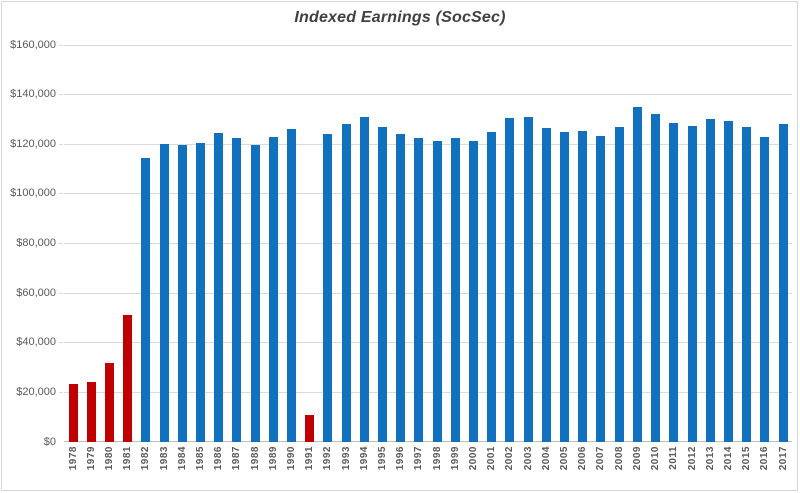  I want to click on x-label-cell: 2016, so click(765, 468).